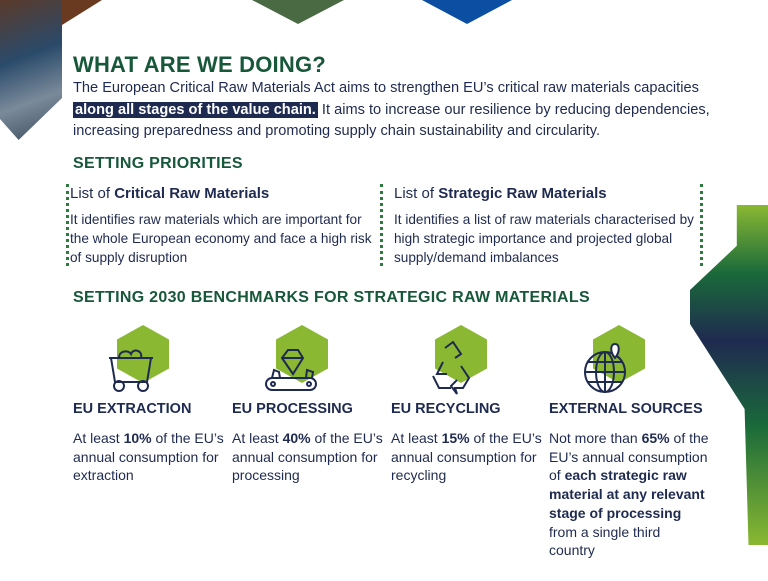  What do you see at coordinates (82, 12) in the screenshot?
I see `corner-accent` at bounding box center [82, 12].